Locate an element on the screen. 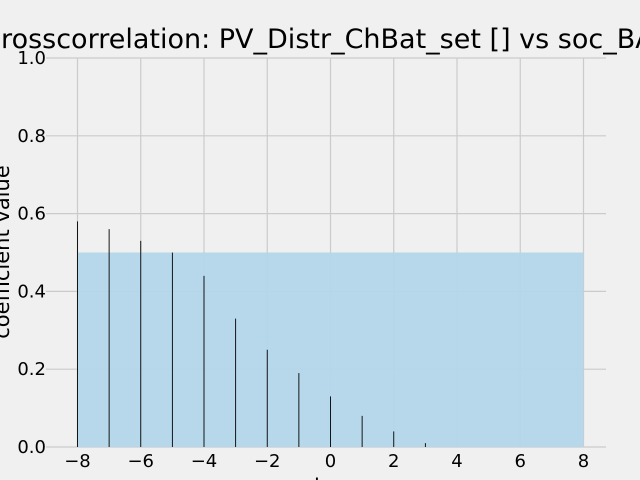 The image size is (640, 480). x-tick-label: 8 is located at coordinates (583, 461).